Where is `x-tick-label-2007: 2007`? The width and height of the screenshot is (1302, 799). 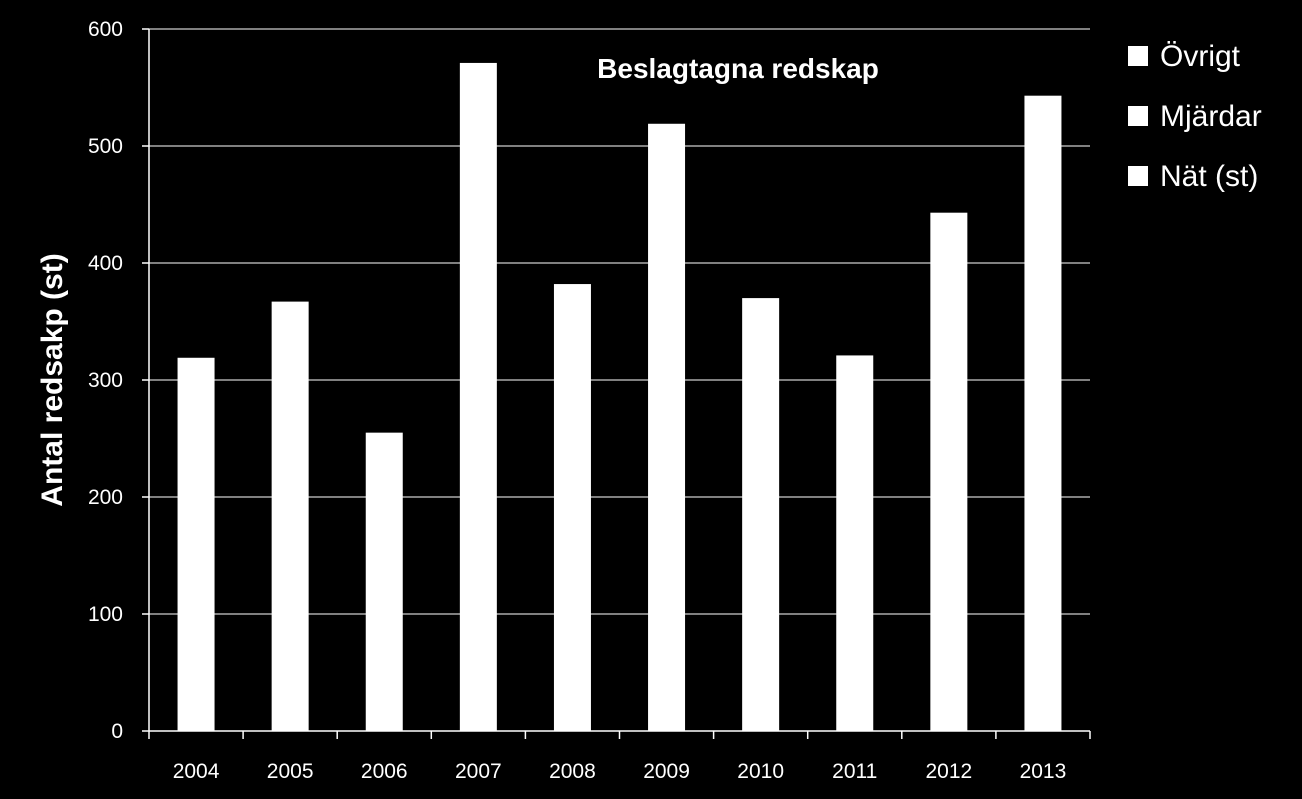
x-tick-label-2007: 2007 is located at coordinates (478, 771).